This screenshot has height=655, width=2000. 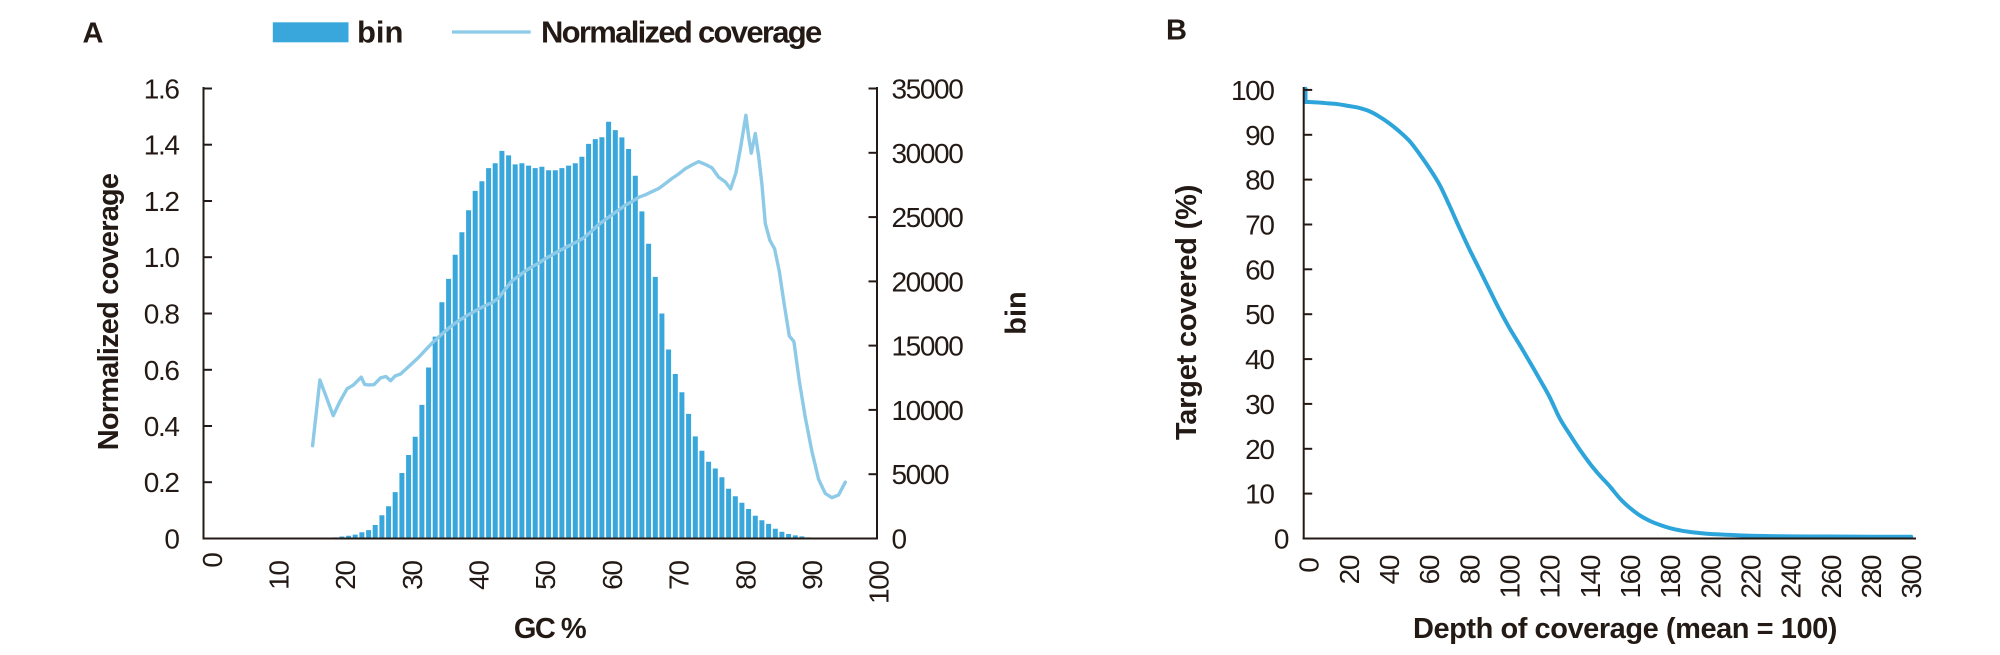 What do you see at coordinates (1187, 312) in the screenshot?
I see `svg-text: Target covered (%)` at bounding box center [1187, 312].